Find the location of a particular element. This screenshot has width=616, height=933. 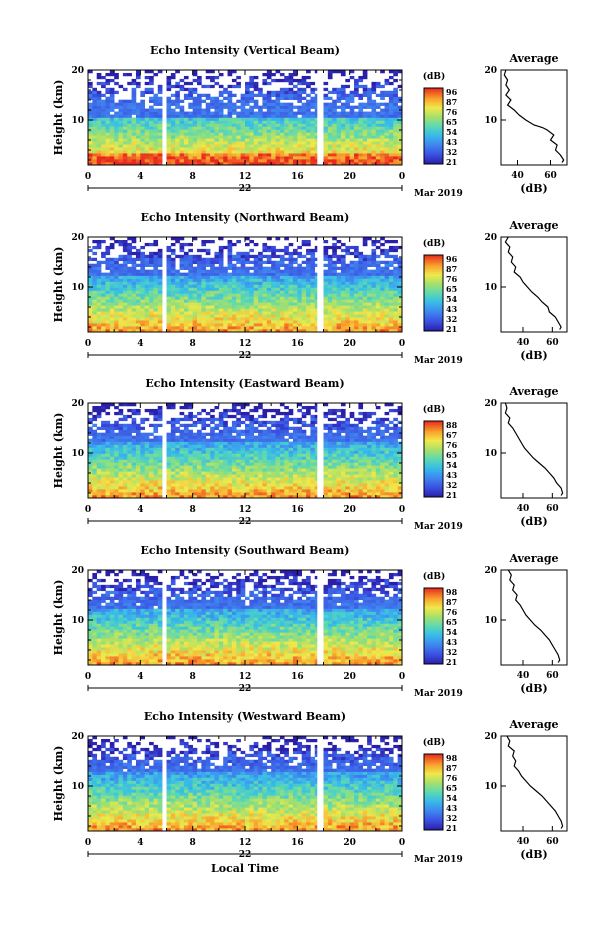

heatmap is located at coordinates (245, 117).